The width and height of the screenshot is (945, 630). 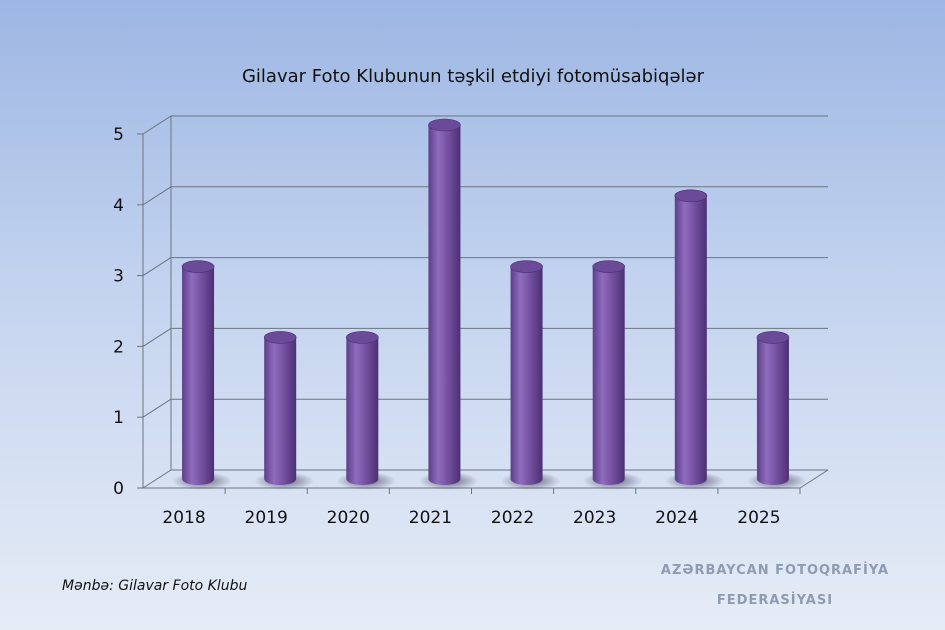 I want to click on source-note: Mənbə: Gilavar Foto Klubu, so click(x=155, y=586).